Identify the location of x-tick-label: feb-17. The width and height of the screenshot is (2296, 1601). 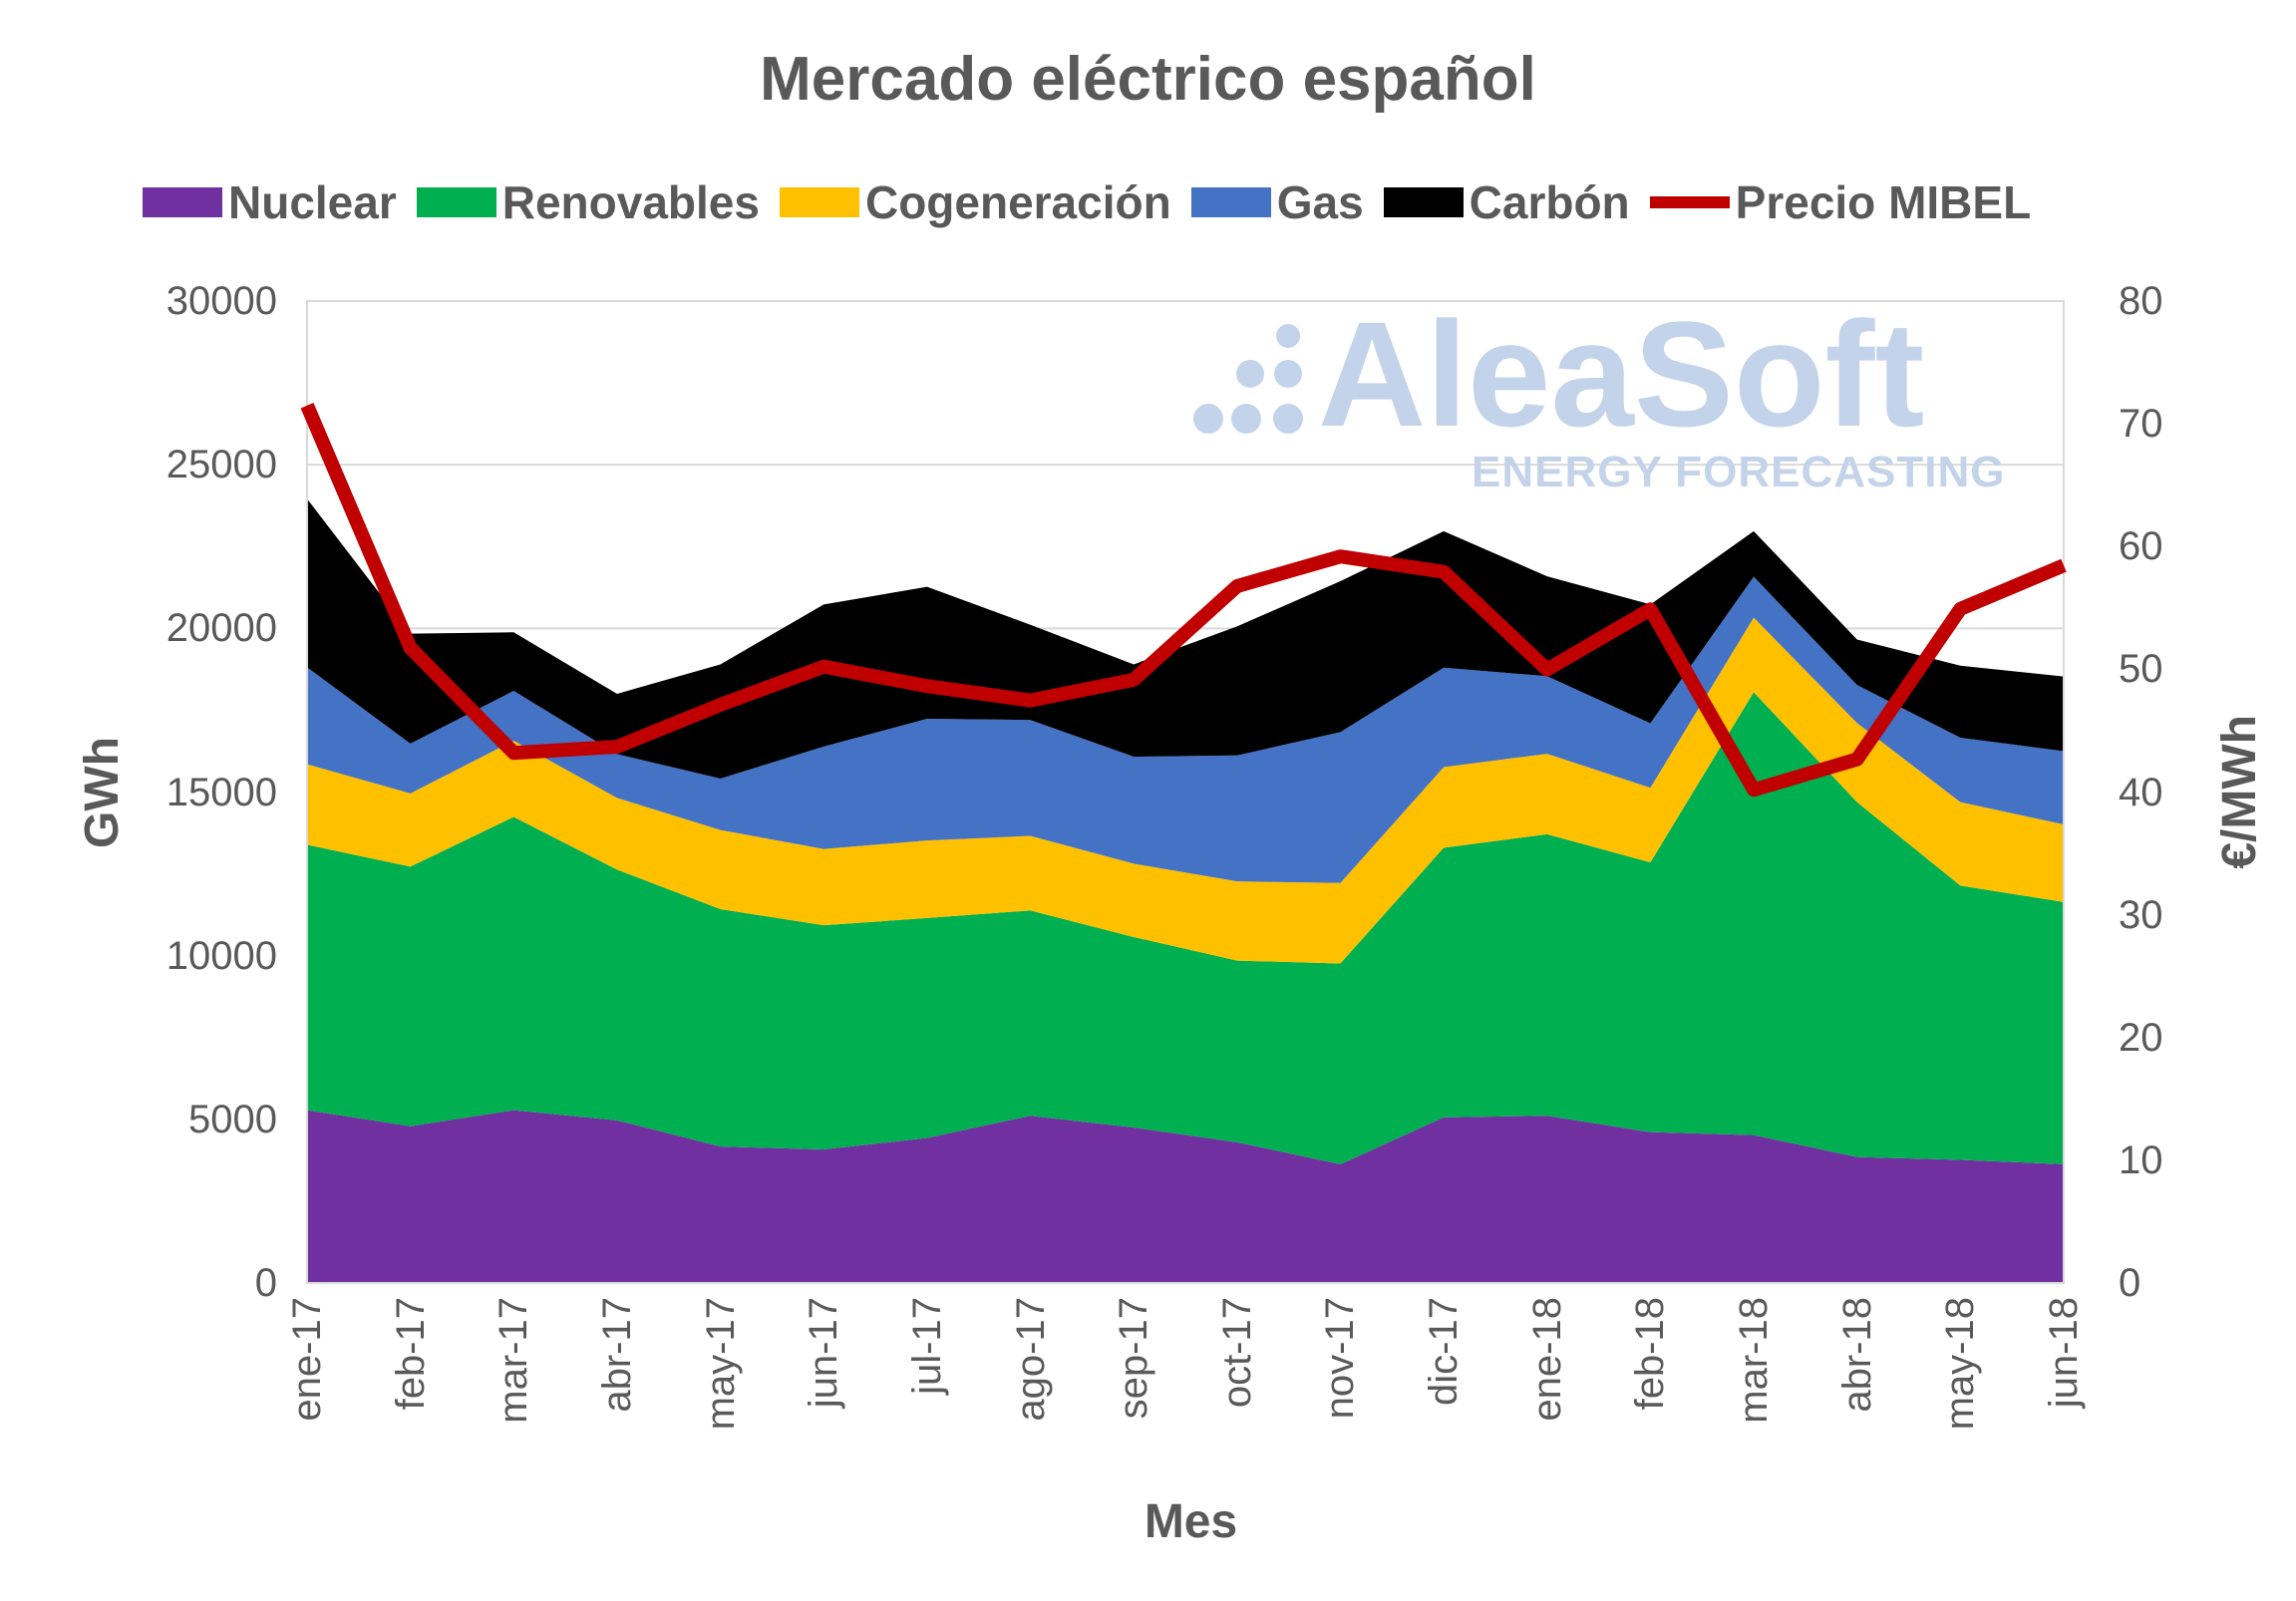
(410, 1354).